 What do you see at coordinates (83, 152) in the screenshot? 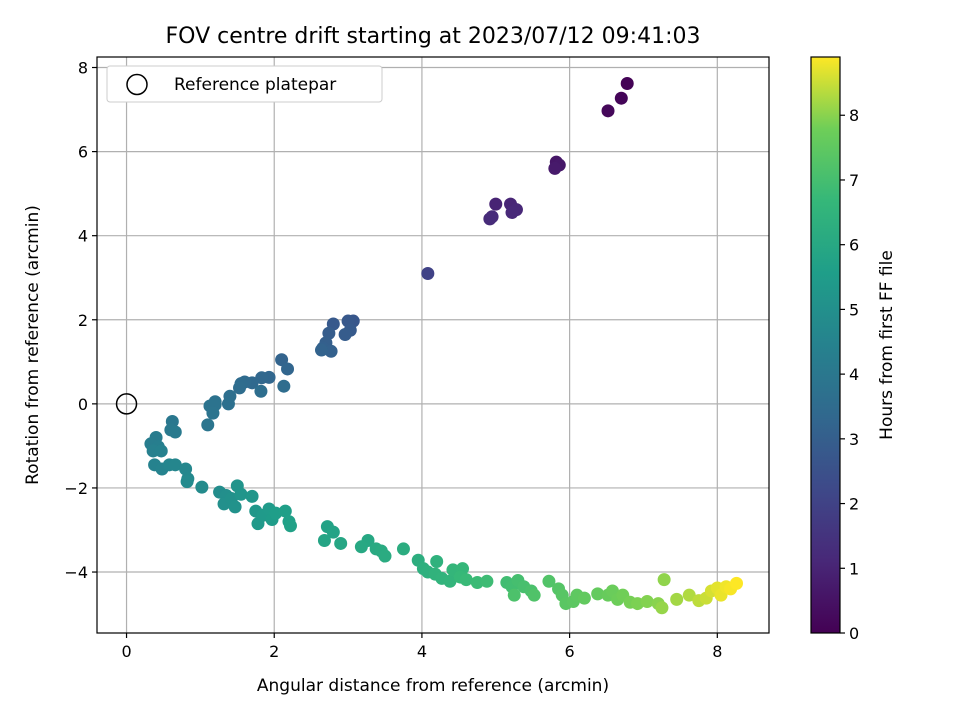
I see `y-tick-label: 6` at bounding box center [83, 152].